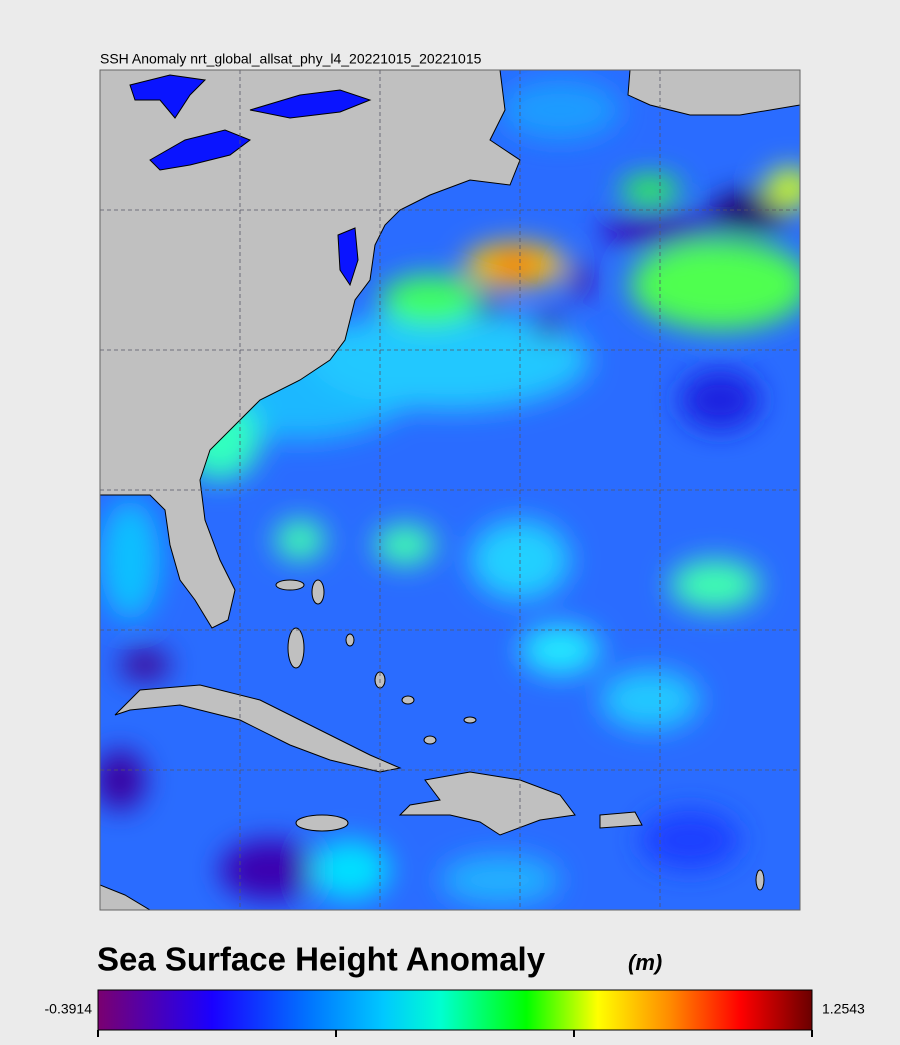  What do you see at coordinates (321, 959) in the screenshot?
I see `colorbar-title: Sea Surface Height Anomaly` at bounding box center [321, 959].